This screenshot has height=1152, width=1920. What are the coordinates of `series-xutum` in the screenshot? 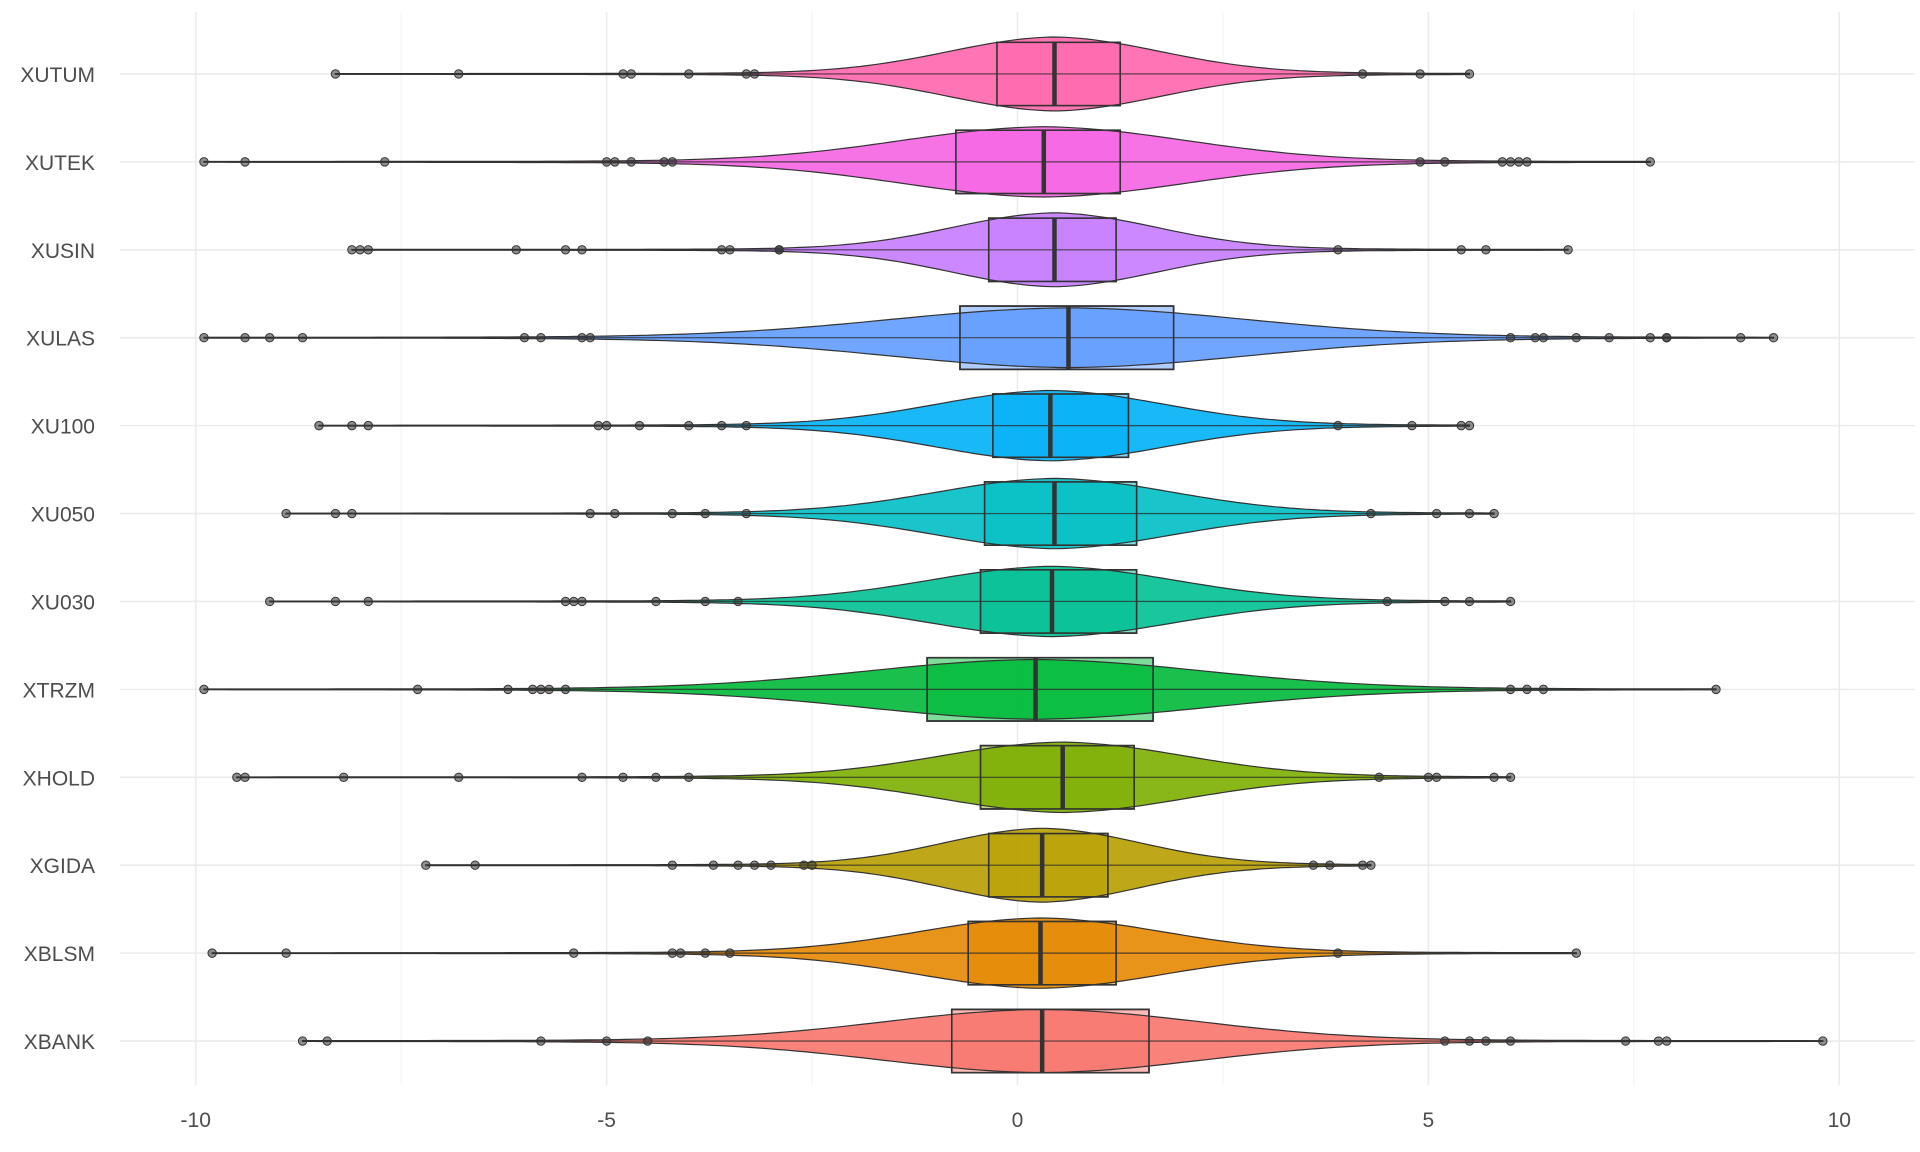 It's located at (902, 74).